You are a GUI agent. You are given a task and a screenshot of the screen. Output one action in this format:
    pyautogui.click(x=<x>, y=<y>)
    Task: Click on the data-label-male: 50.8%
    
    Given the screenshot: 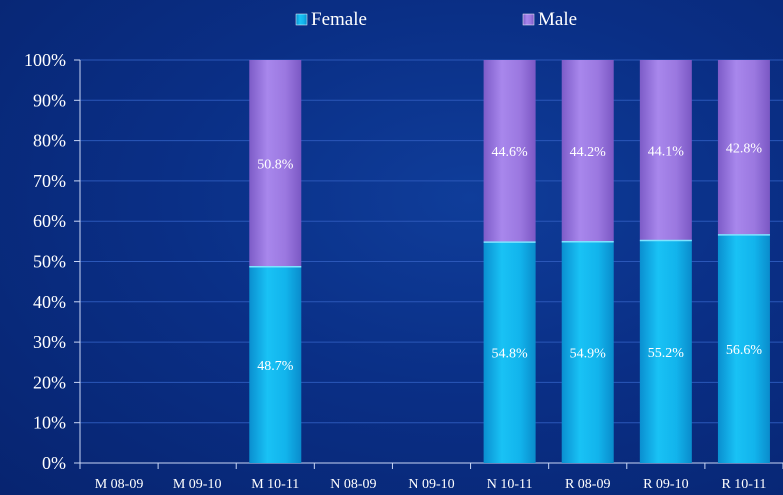 What is the action you would take?
    pyautogui.click(x=275, y=164)
    